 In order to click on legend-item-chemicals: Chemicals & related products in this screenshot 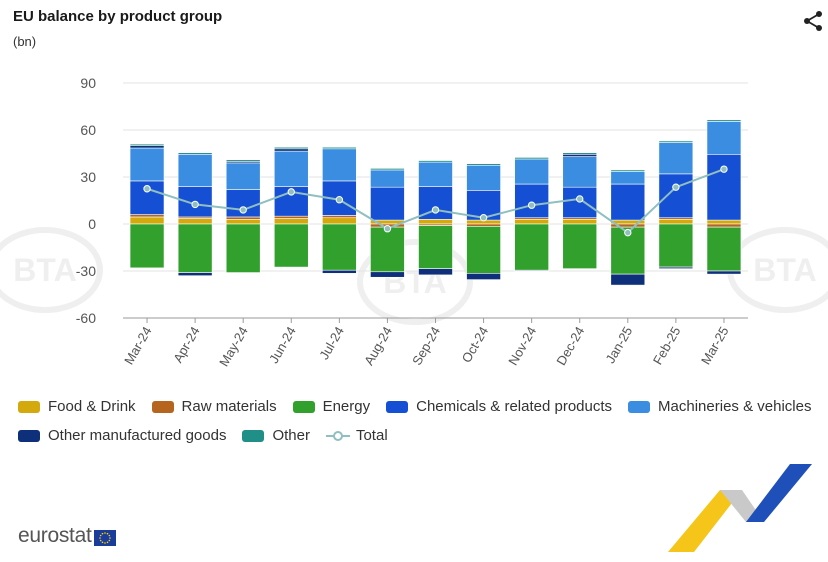, I will do `click(499, 406)`.